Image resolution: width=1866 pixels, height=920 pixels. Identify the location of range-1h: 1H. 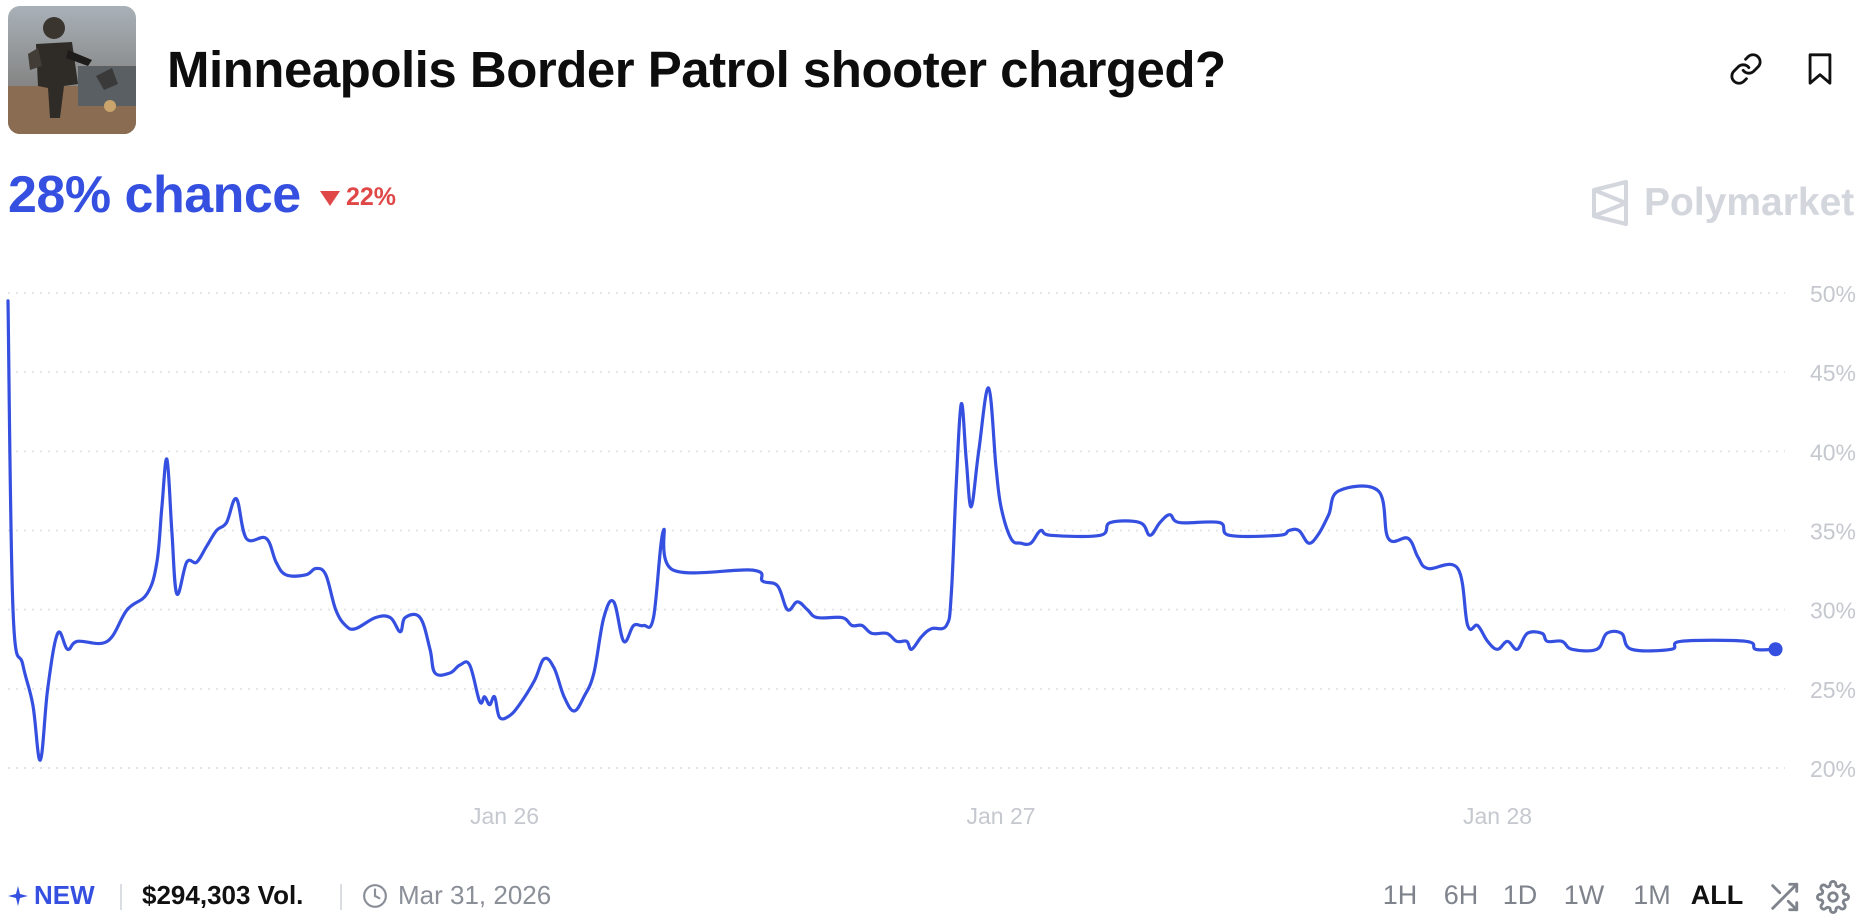
(1400, 895).